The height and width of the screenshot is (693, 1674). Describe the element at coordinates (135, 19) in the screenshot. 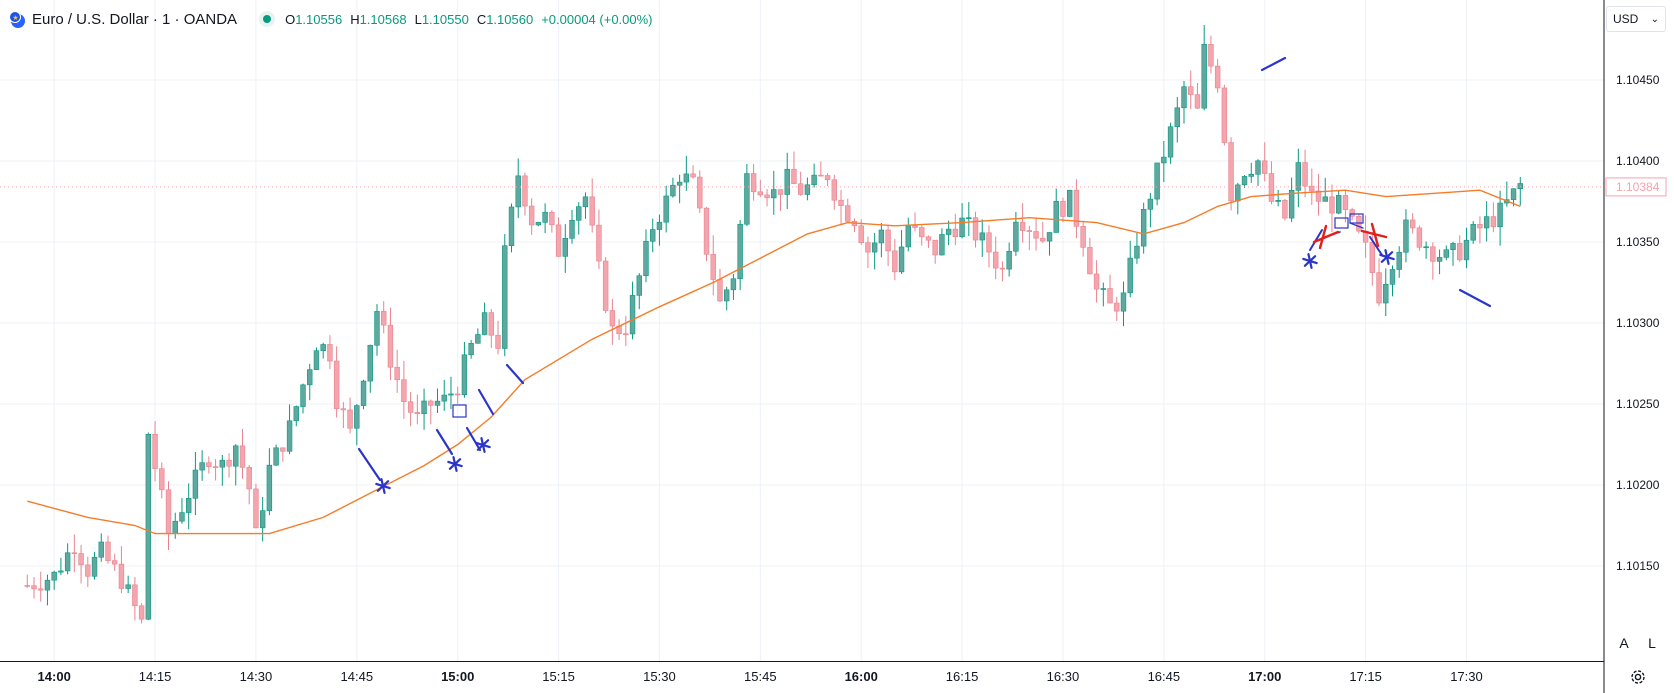

I see `symbol-title: Euro / U.S. Dollar · 1 · OANDA` at that location.